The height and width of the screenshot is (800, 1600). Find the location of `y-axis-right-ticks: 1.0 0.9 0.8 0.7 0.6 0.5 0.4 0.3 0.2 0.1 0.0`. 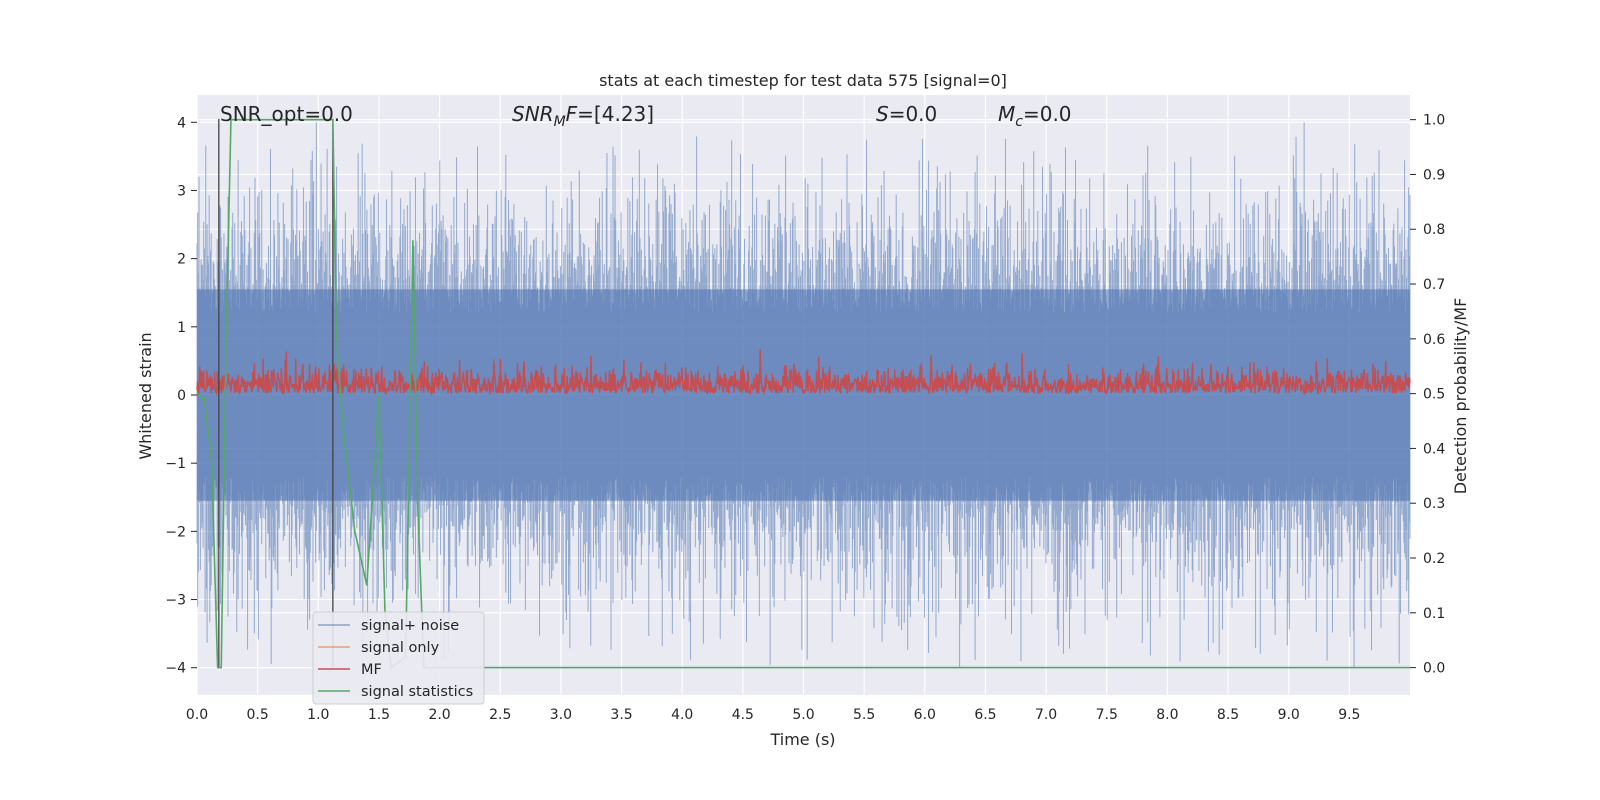

y-axis-right-ticks: 1.0 0.9 0.8 0.7 0.6 0.5 0.4 0.3 0.2 0.1 0.0 is located at coordinates (1427, 395).